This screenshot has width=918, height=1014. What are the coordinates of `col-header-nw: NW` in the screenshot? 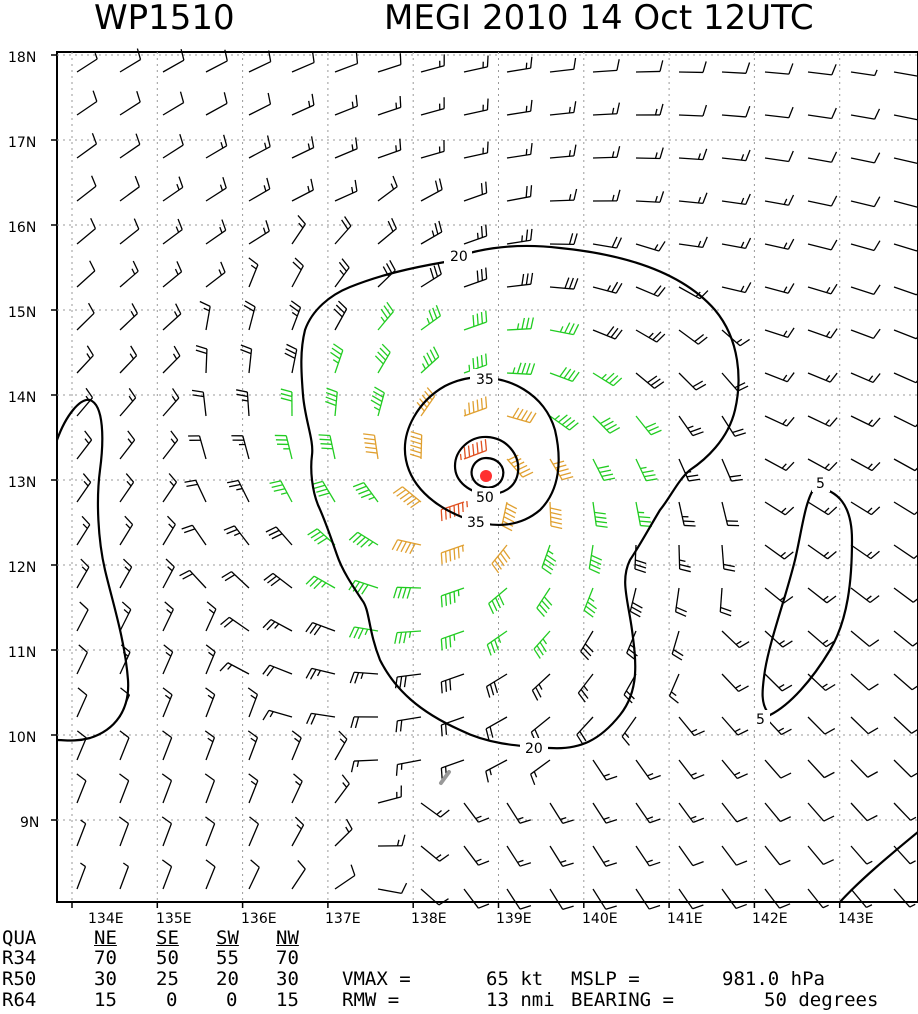 It's located at (287, 938).